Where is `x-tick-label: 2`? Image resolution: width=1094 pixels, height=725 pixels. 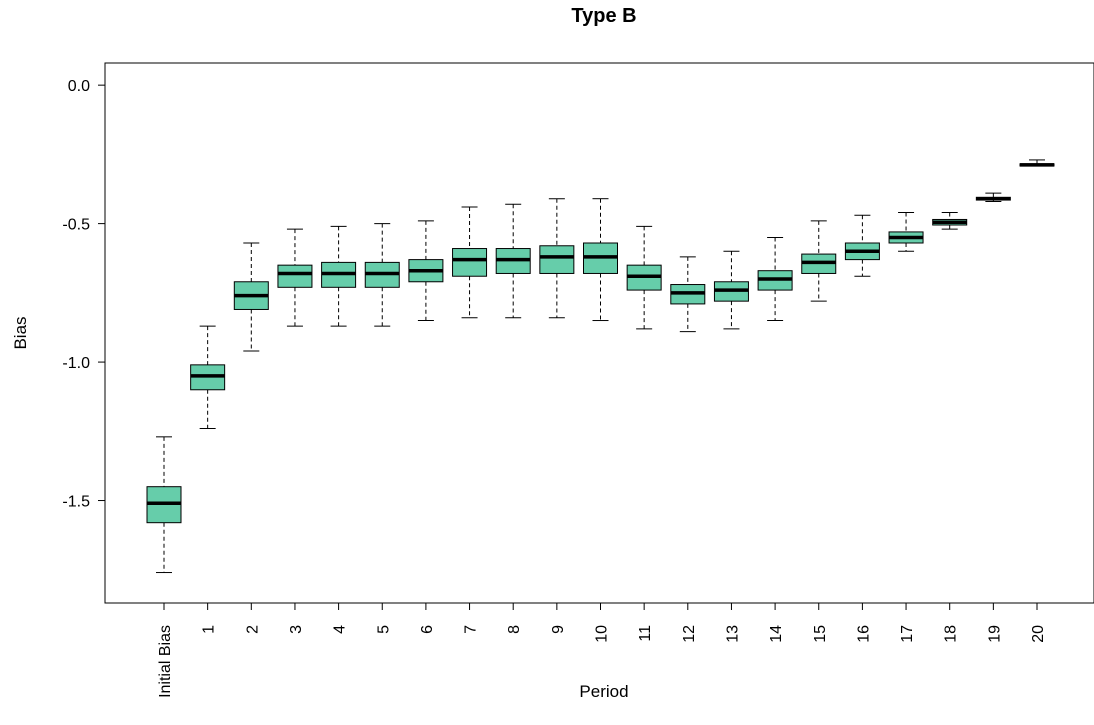
x-tick-label: 2 is located at coordinates (252, 629).